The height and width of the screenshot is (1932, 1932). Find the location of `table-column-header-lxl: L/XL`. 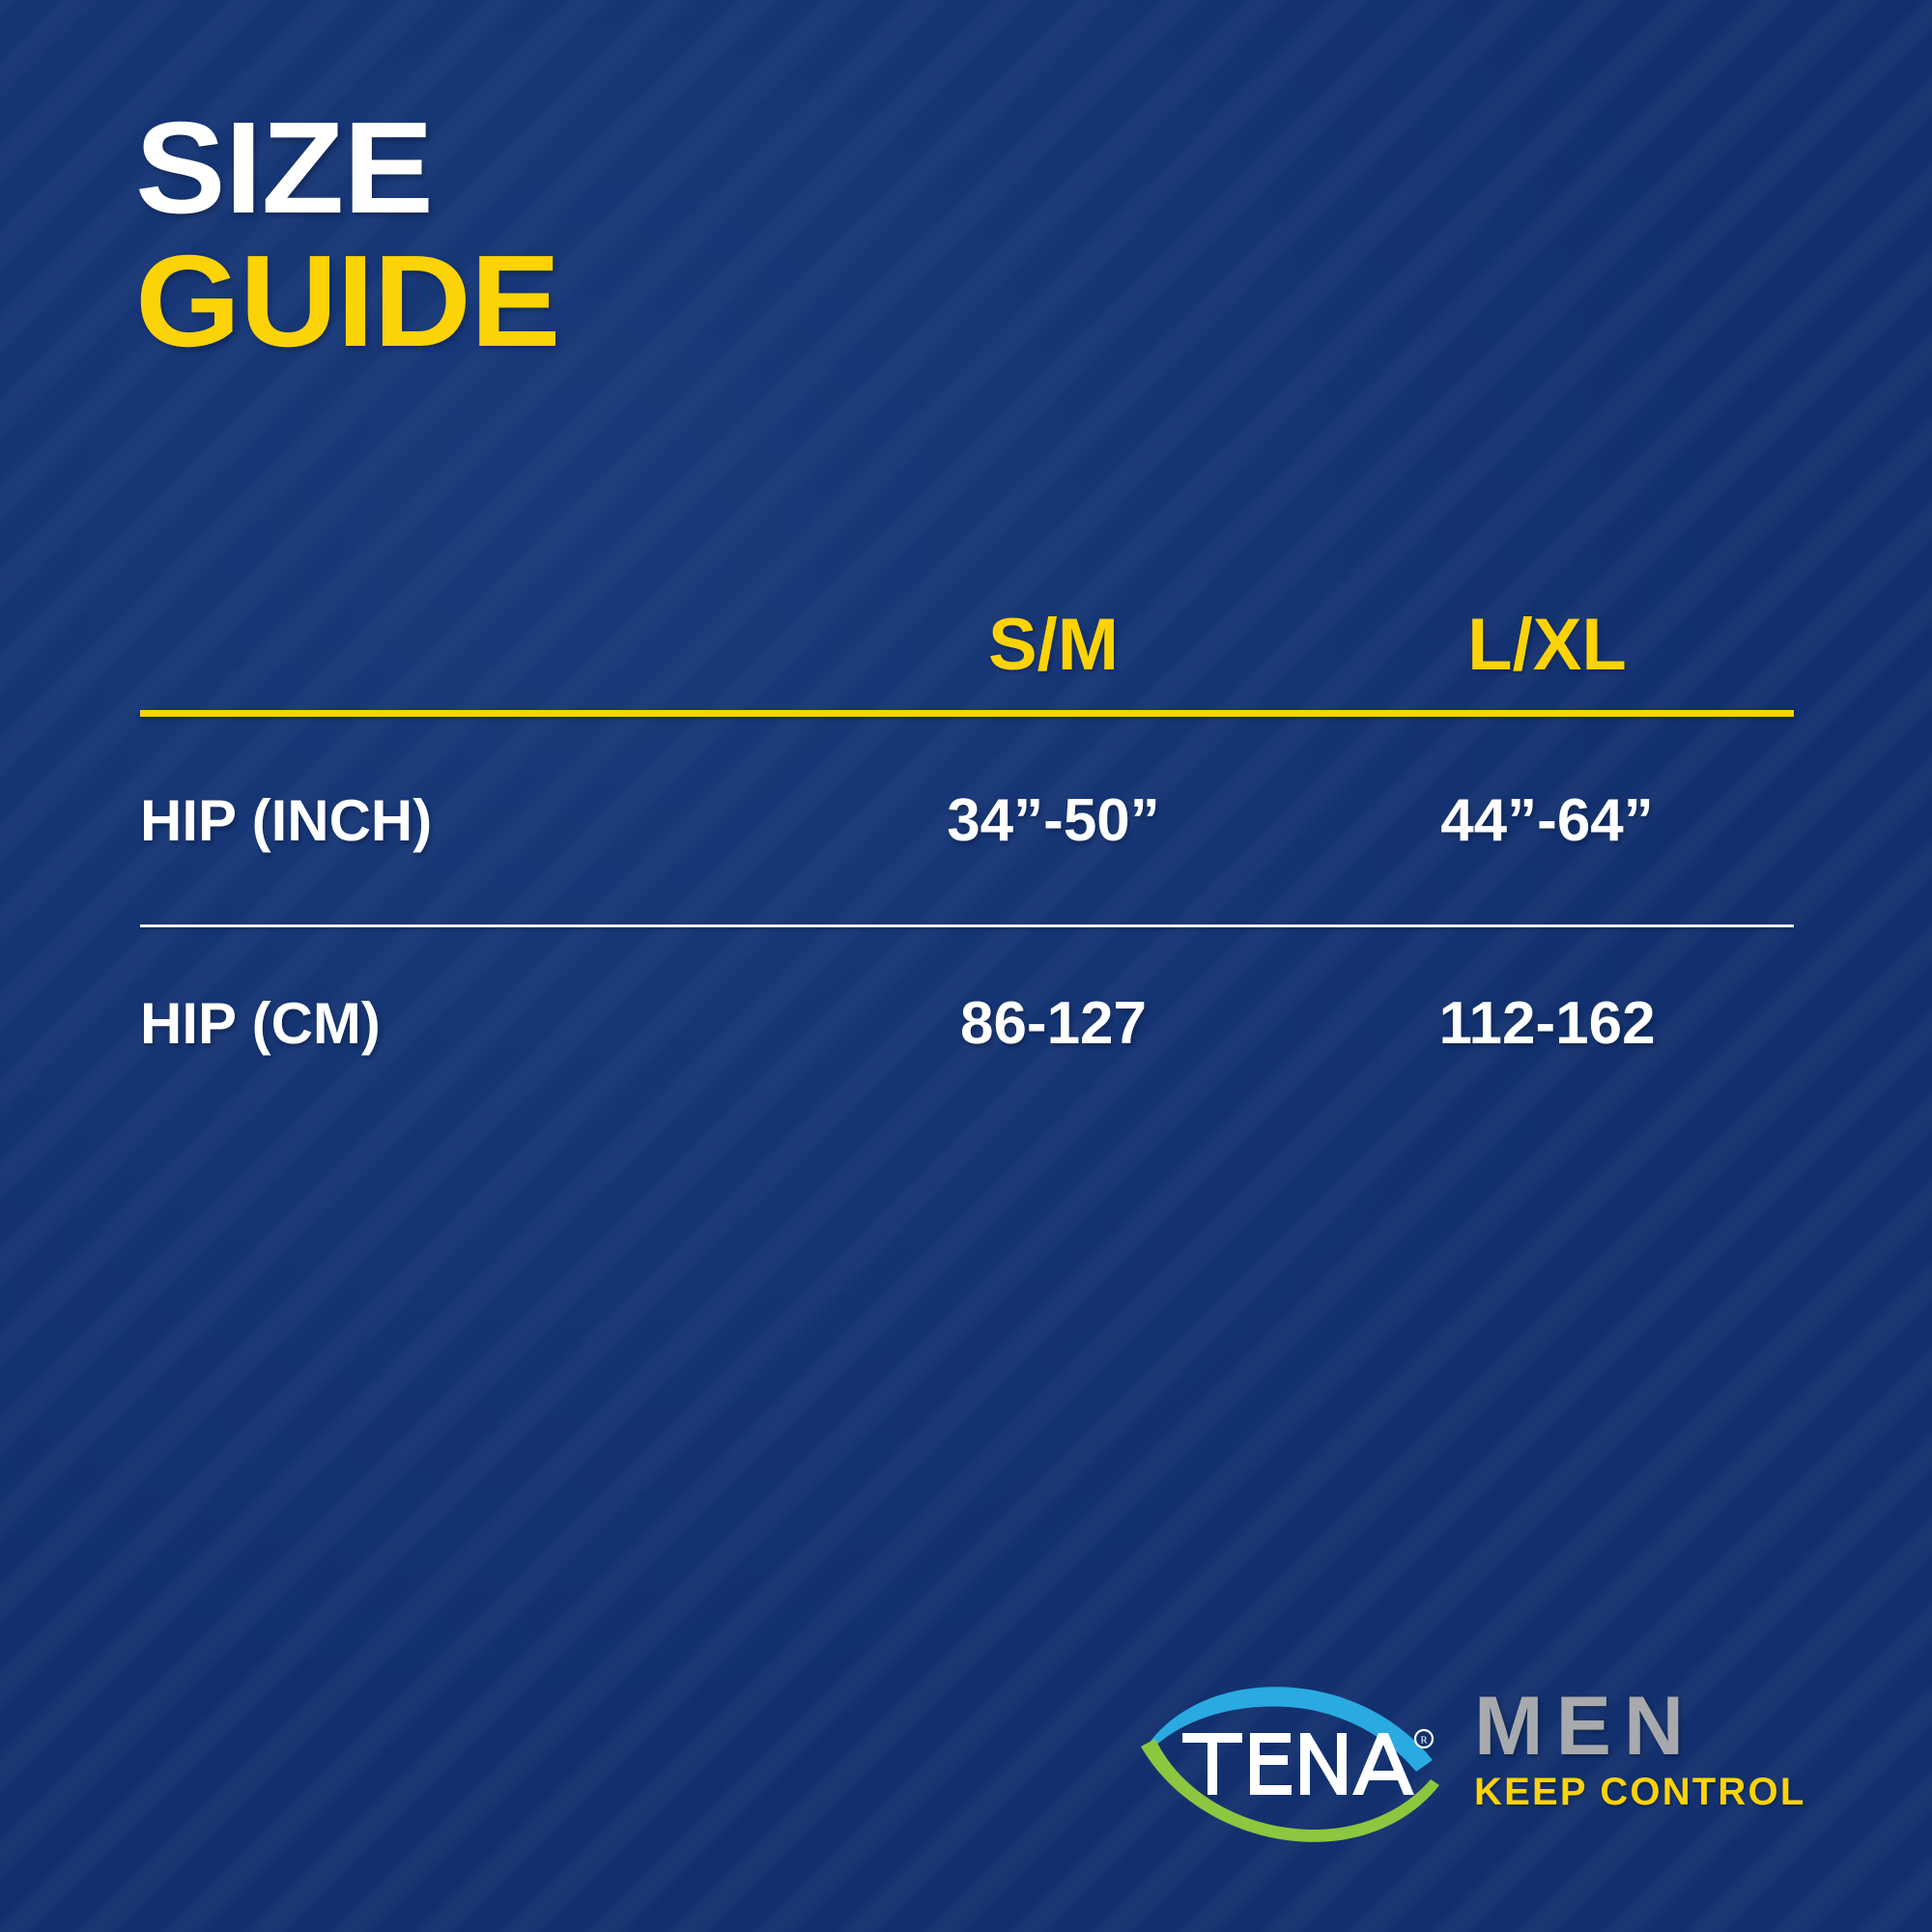

table-column-header-lxl: L/XL is located at coordinates (1547, 645).